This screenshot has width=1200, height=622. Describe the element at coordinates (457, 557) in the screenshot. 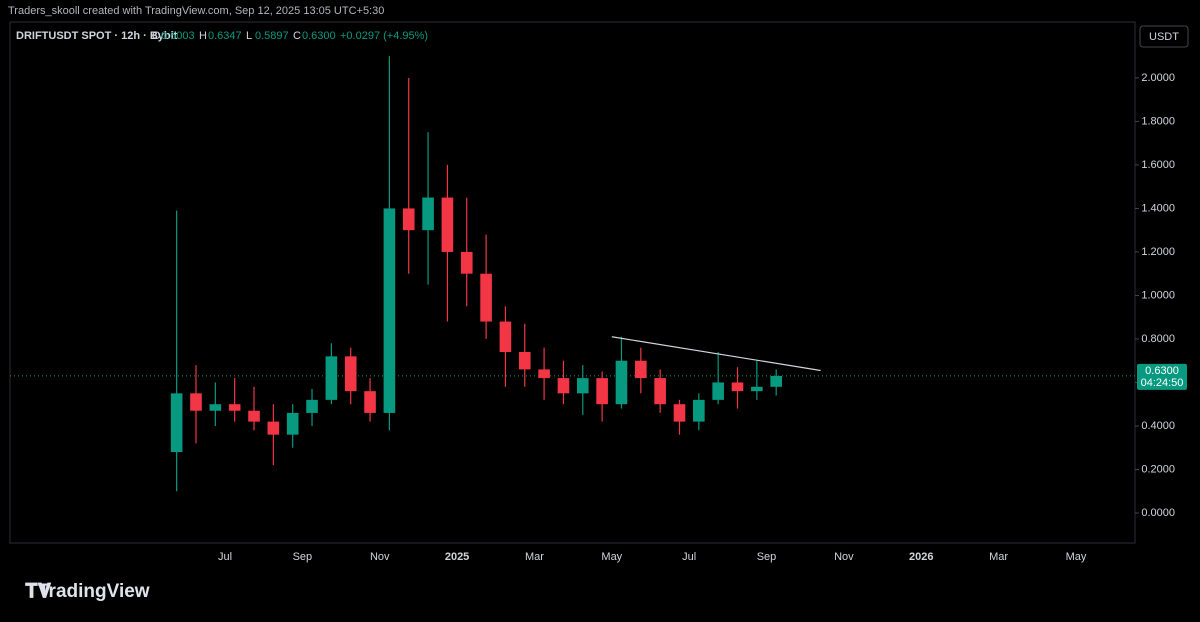

I see `x-tick-label: 2025` at that location.